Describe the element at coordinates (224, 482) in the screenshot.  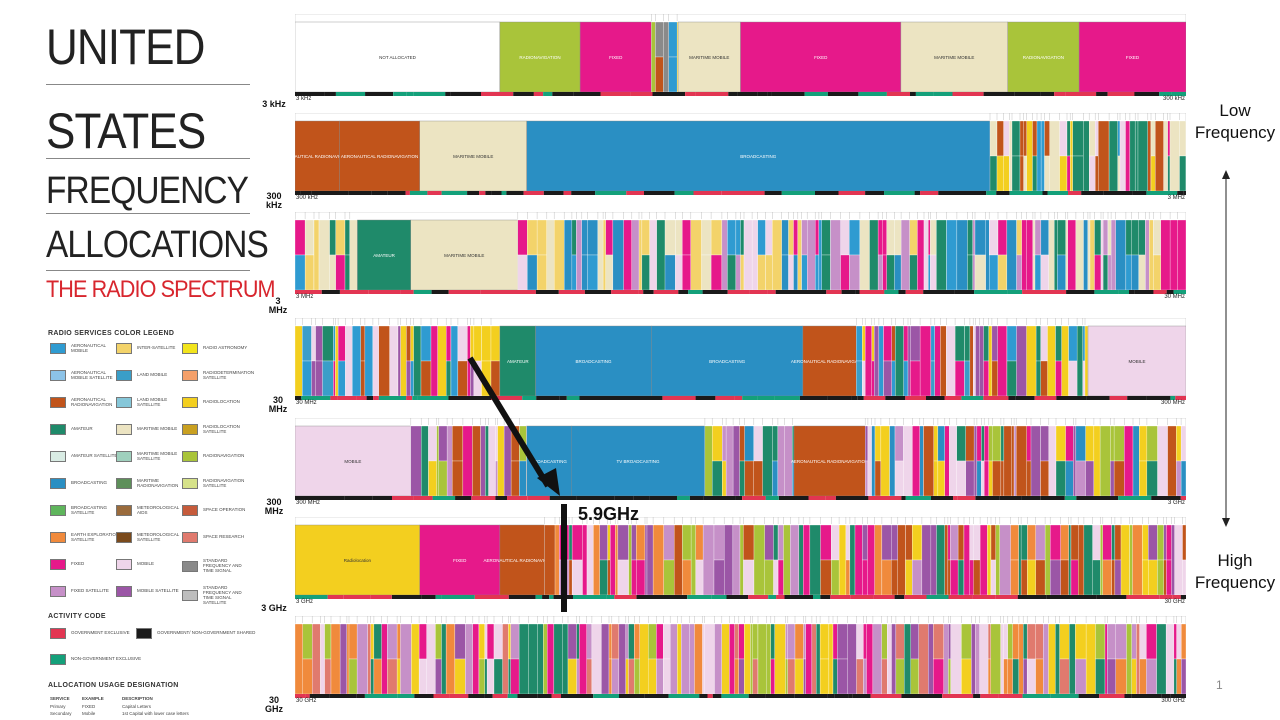
I see `legend-label: RADIONAVIGATION SATELLITE` at that location.